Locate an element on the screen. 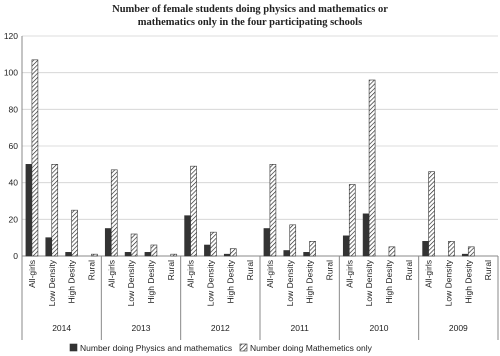 This screenshot has height=356, width=500. y-tick-label: 40 is located at coordinates (14, 183).